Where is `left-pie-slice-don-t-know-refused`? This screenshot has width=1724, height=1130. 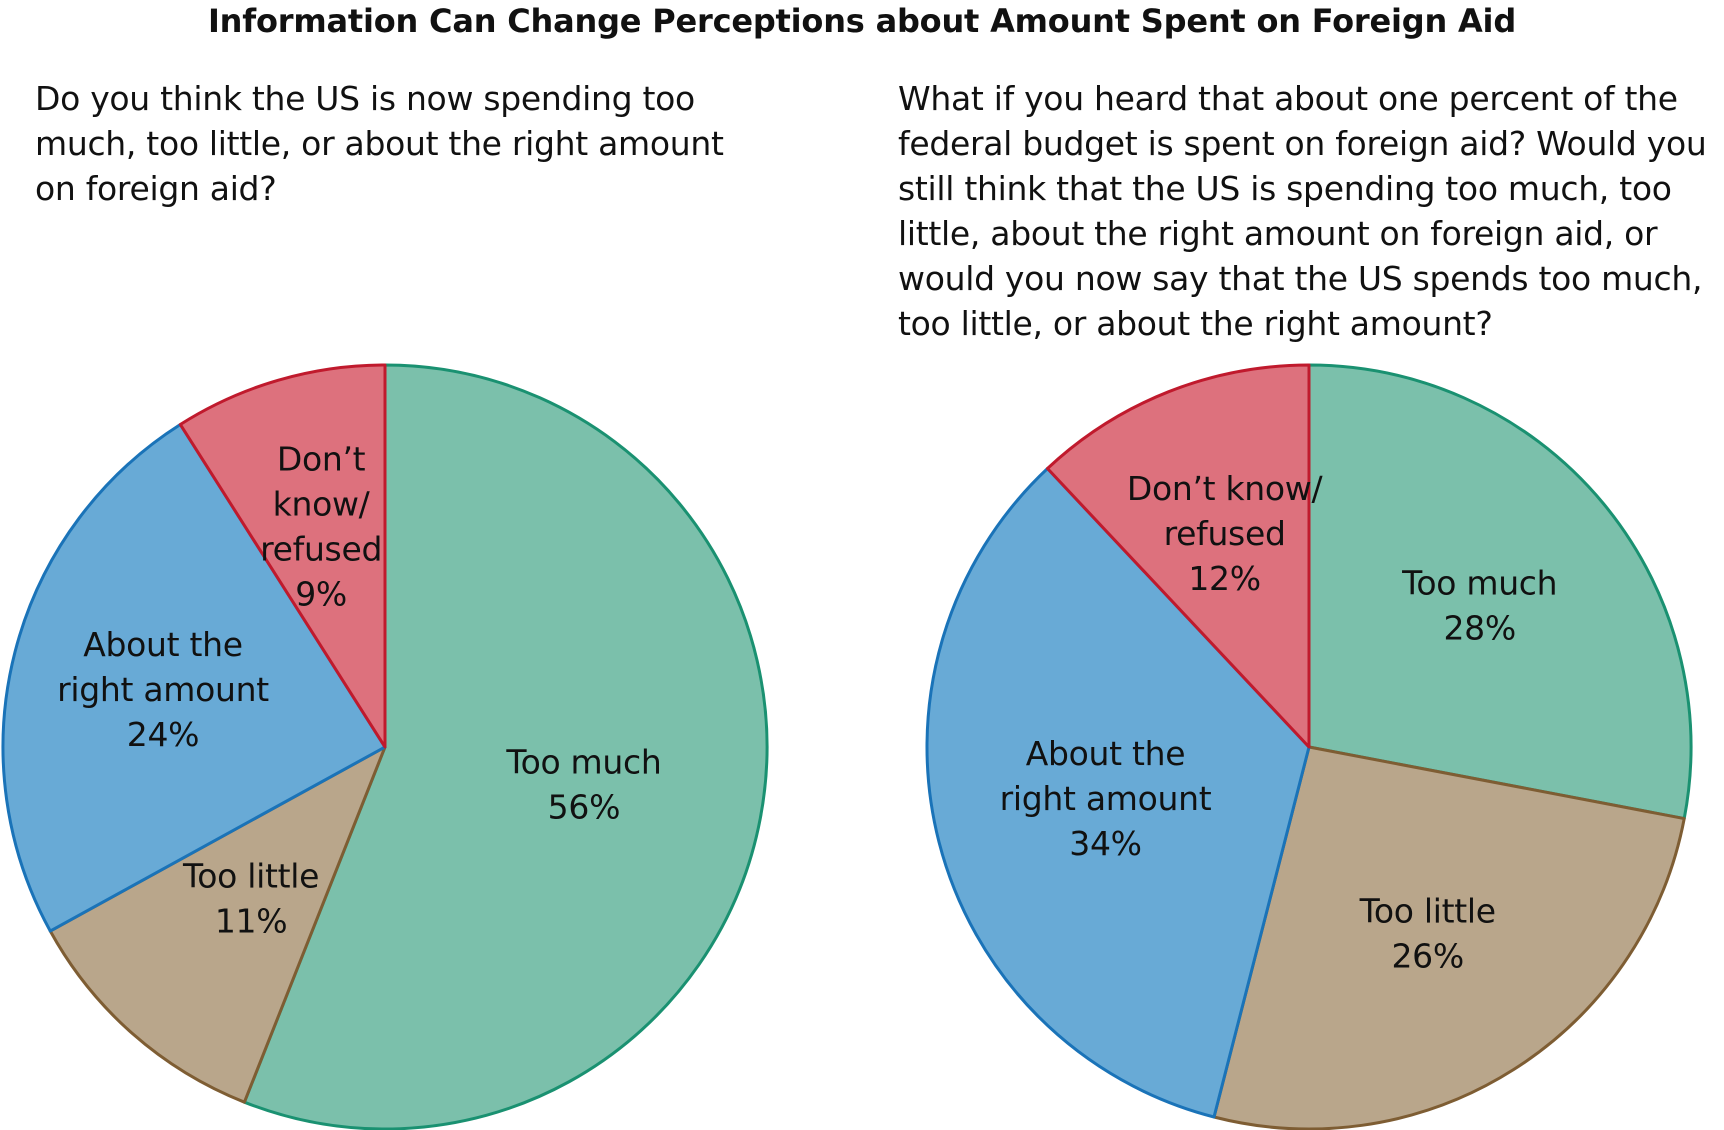
left-pie-slice-don-t-know-refused is located at coordinates (282, 556).